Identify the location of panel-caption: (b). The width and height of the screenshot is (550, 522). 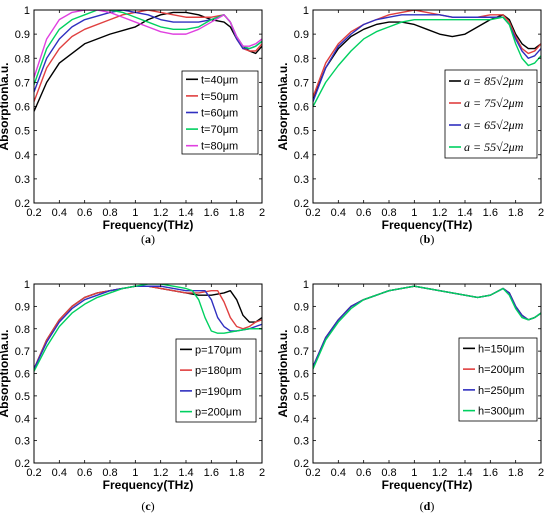
(427, 239).